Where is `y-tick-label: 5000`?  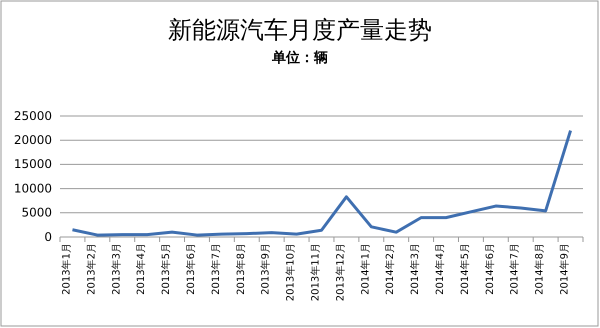 y-tick-label: 5000 is located at coordinates (36, 213).